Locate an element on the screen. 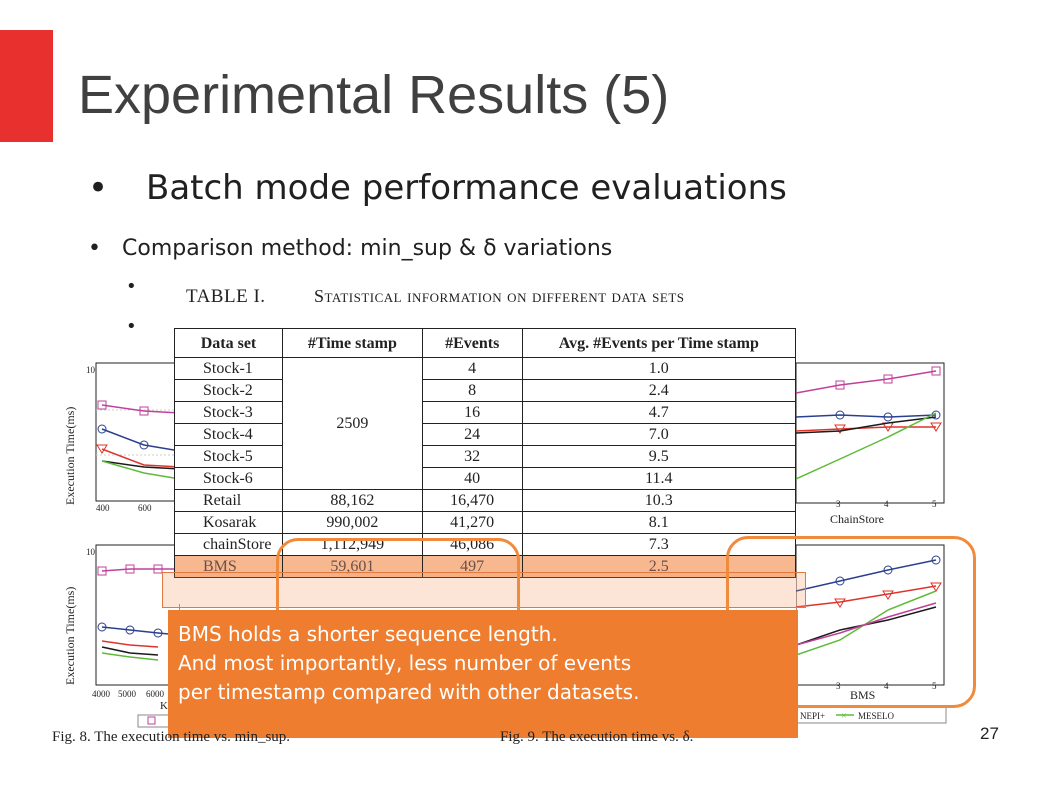  table-row: Stock-4 24 7.0 is located at coordinates (485, 434).